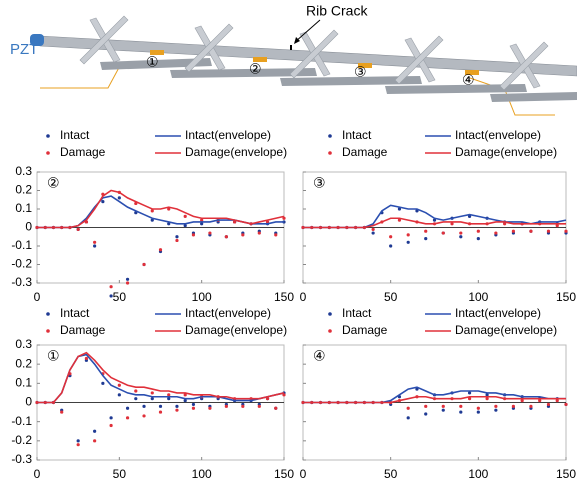 Image resolution: width=577 pixels, height=483 pixels. Describe the element at coordinates (21, 421) in the screenshot. I see `y-tick-label: -0.1` at that location.